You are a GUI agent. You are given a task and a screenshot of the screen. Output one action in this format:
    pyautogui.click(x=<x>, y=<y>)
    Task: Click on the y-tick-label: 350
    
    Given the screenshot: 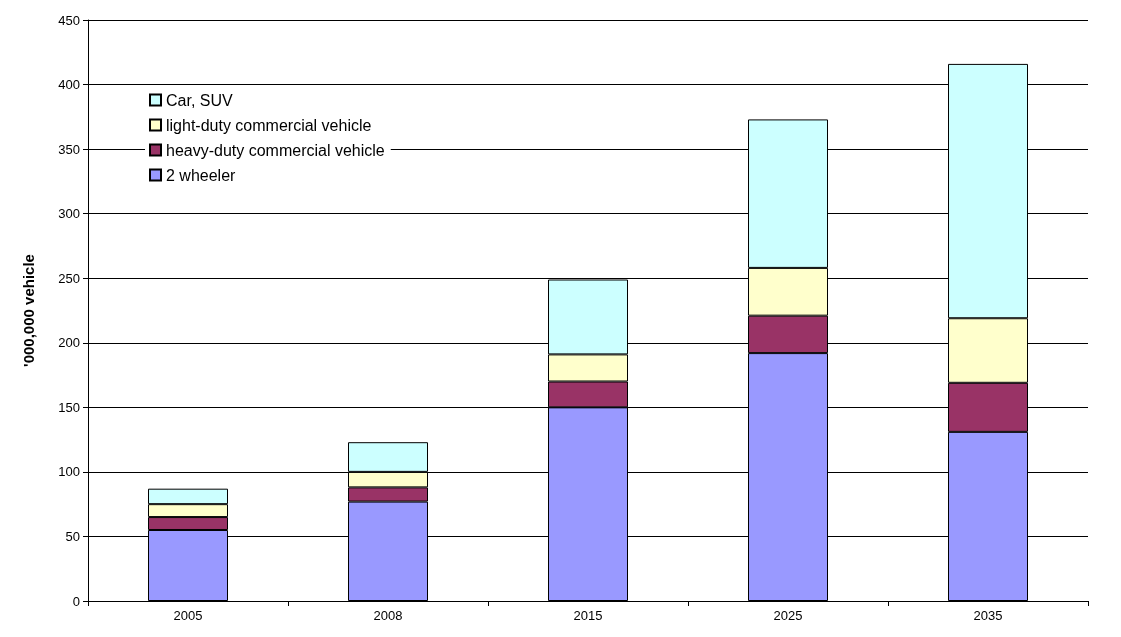 What is the action you would take?
    pyautogui.click(x=69, y=149)
    